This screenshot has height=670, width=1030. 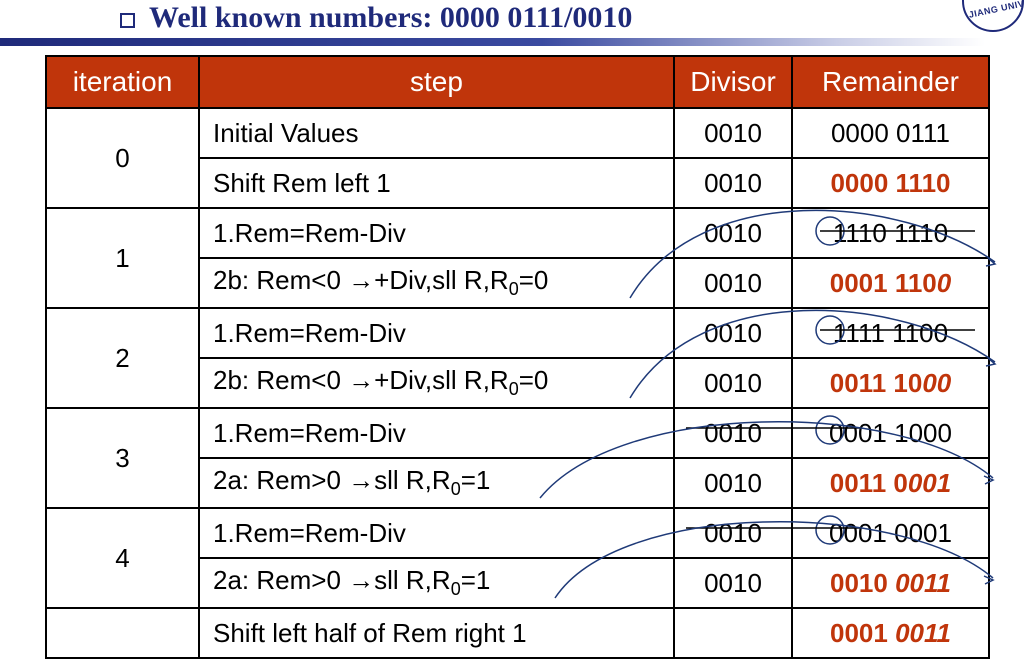 I want to click on iteration-cell: 0, so click(x=122, y=158).